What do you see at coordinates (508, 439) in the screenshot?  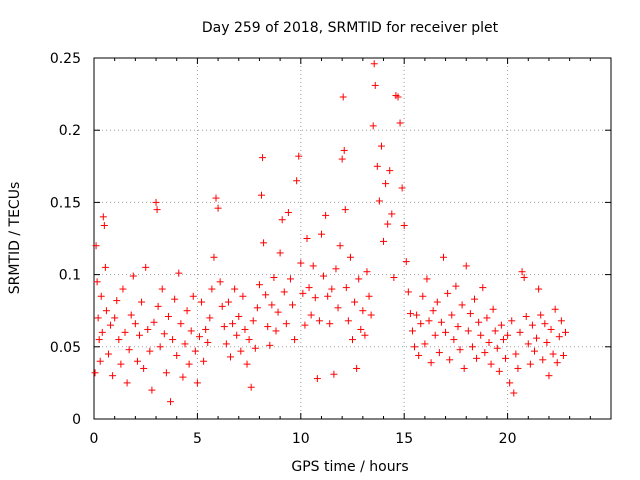 I see `x-tick-label: 20` at bounding box center [508, 439].